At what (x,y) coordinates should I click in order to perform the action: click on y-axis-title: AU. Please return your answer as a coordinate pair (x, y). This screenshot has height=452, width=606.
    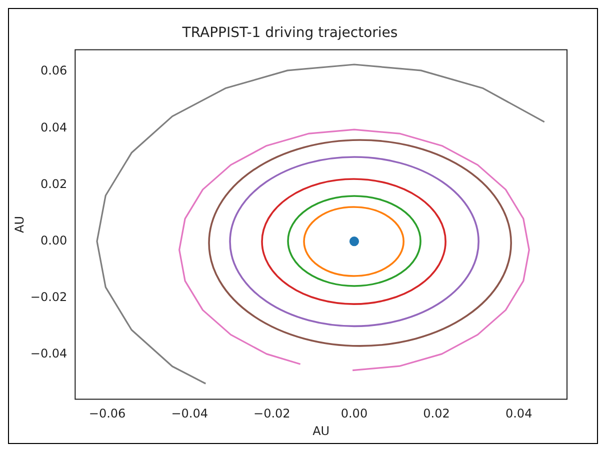
    Looking at the image, I should click on (19, 224).